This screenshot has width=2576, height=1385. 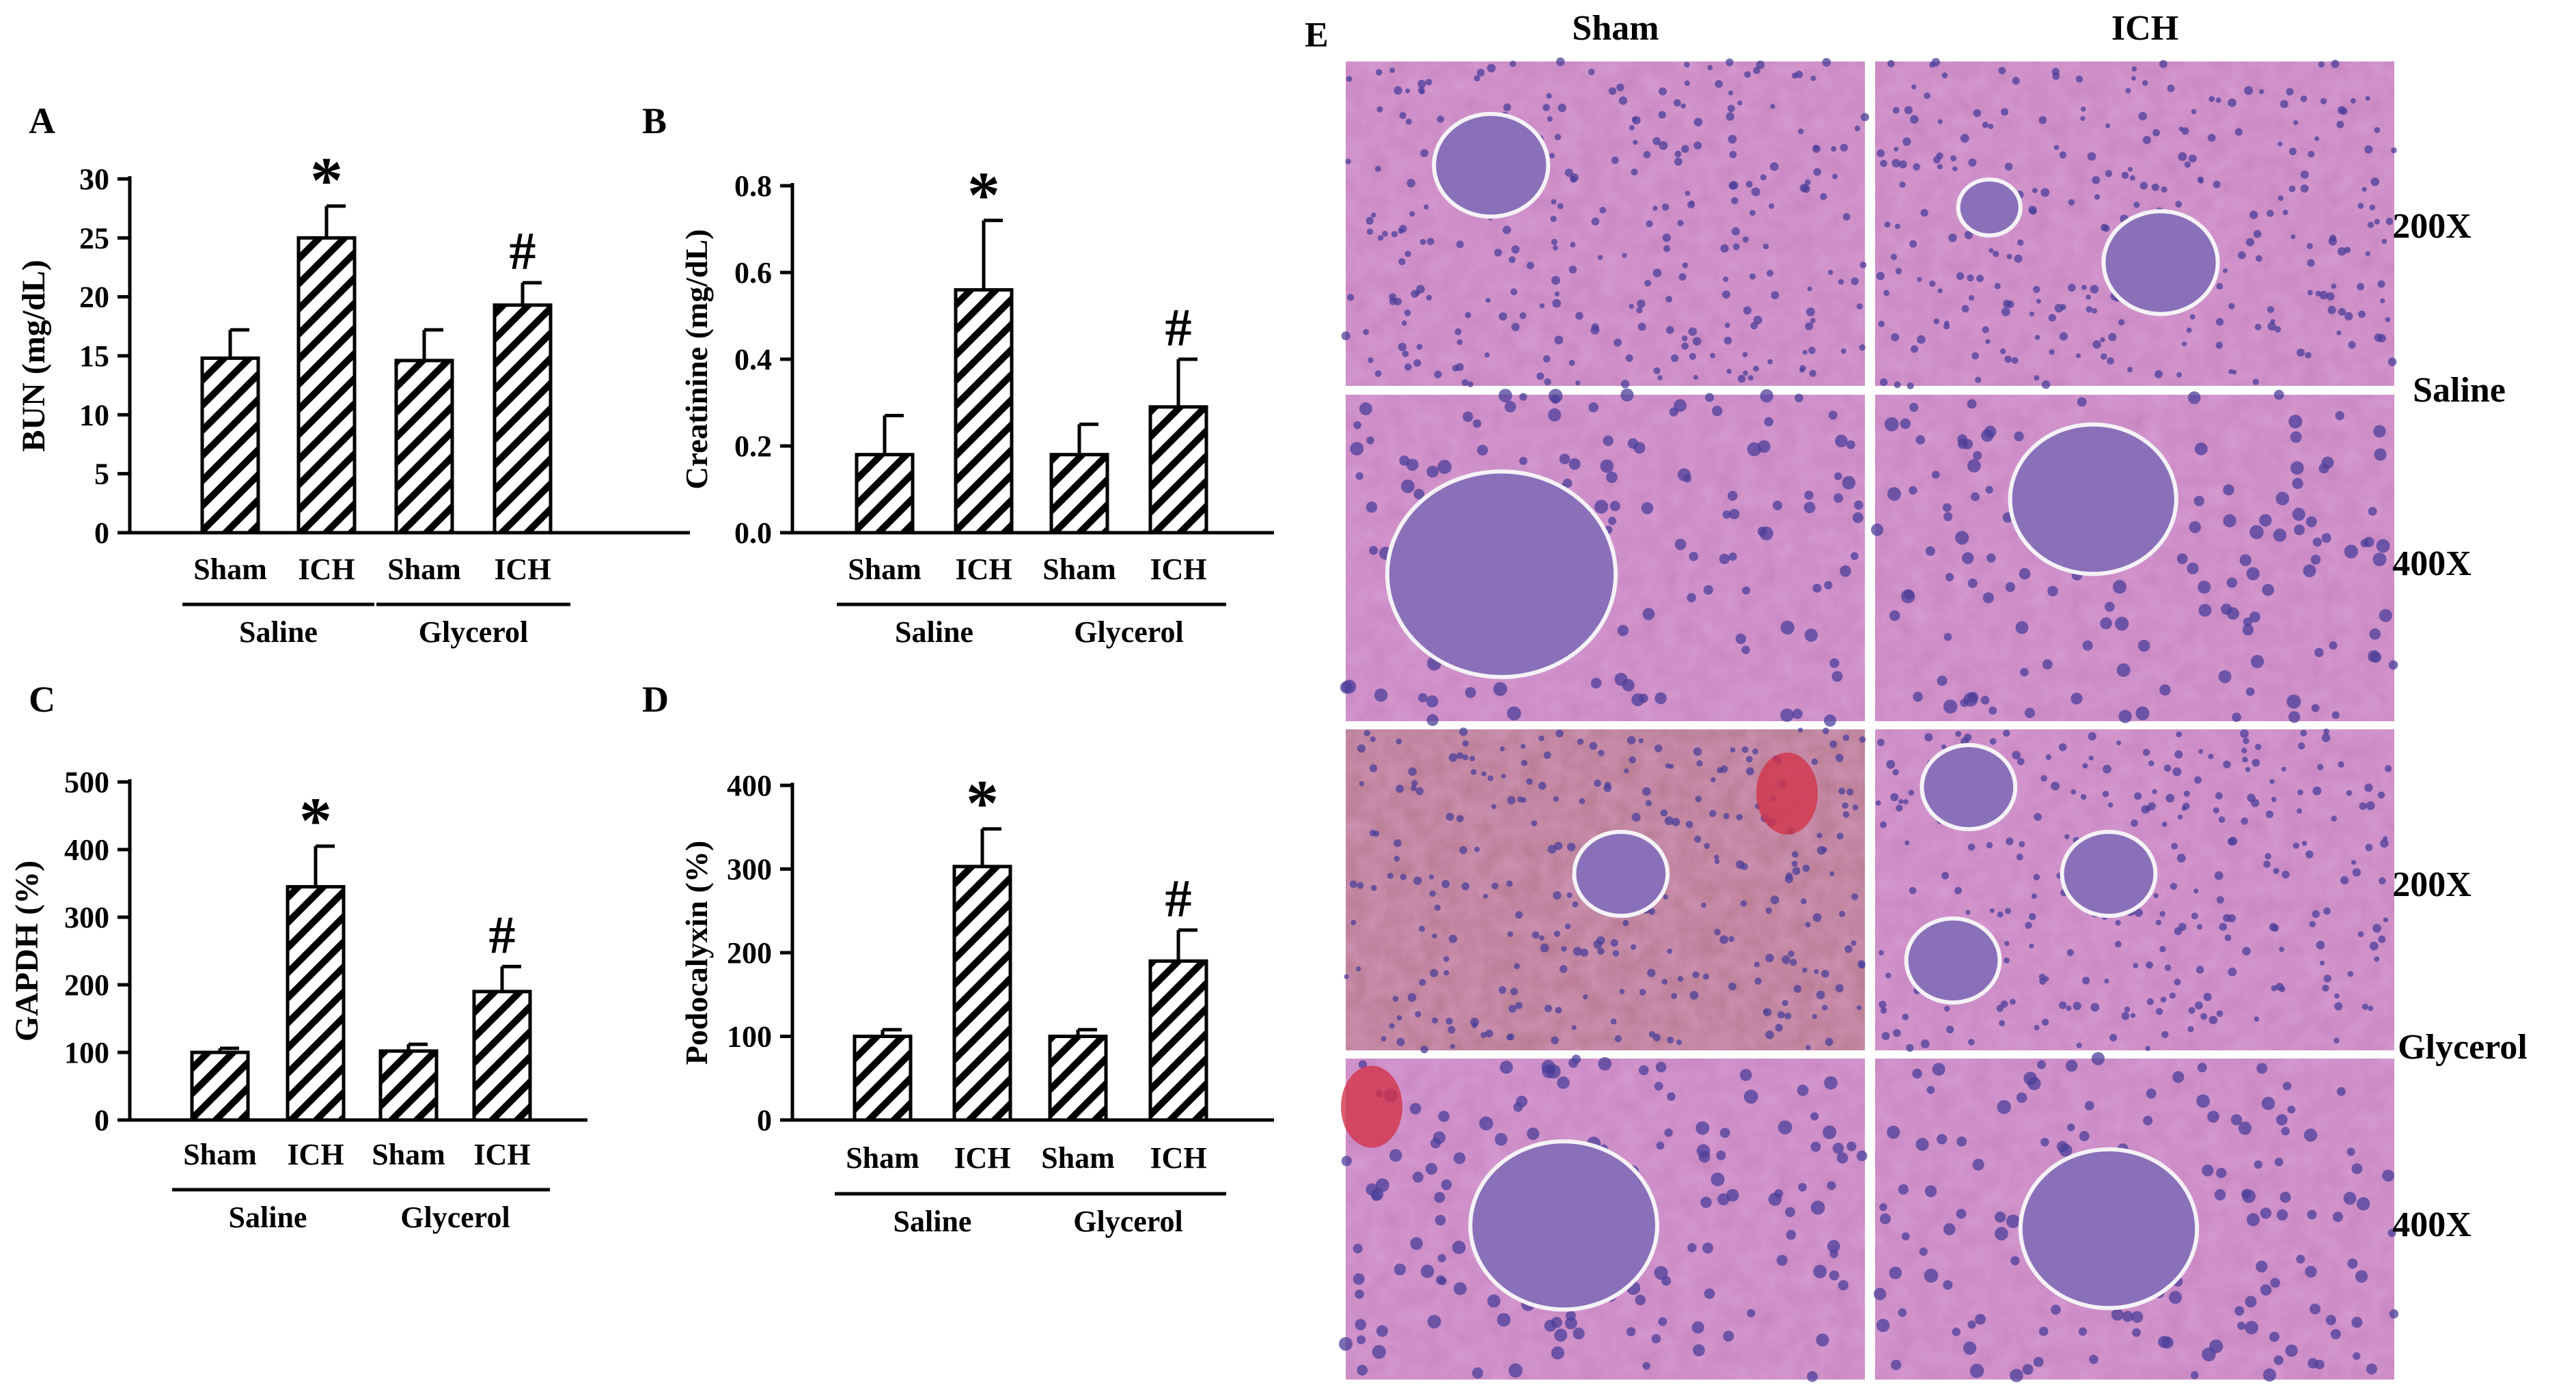 What do you see at coordinates (316, 1003) in the screenshot?
I see `chart-c-bar` at bounding box center [316, 1003].